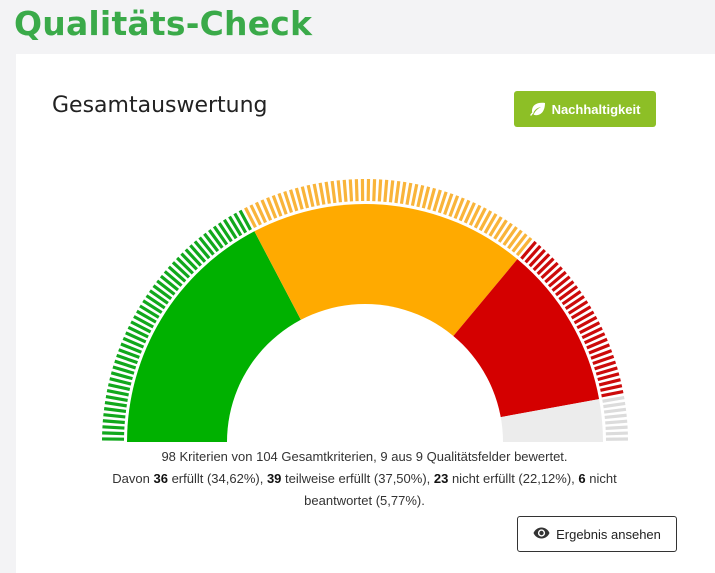  I want to click on gauge-inner-hole, so click(365, 379).